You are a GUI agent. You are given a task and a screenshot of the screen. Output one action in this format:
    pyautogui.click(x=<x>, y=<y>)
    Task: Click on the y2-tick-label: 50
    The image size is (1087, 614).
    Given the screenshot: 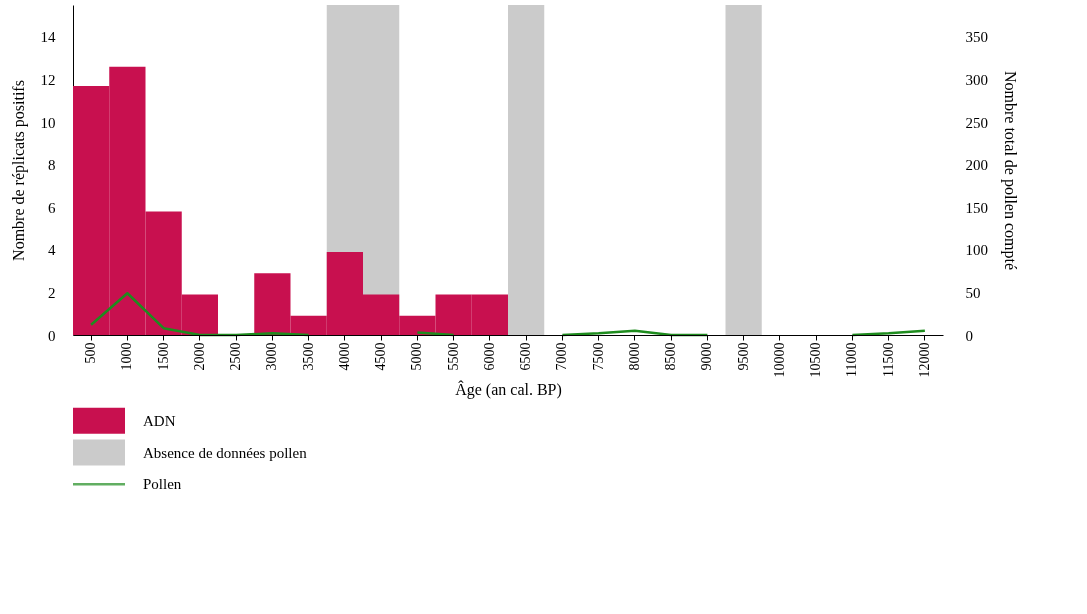 What is the action you would take?
    pyautogui.click(x=973, y=292)
    